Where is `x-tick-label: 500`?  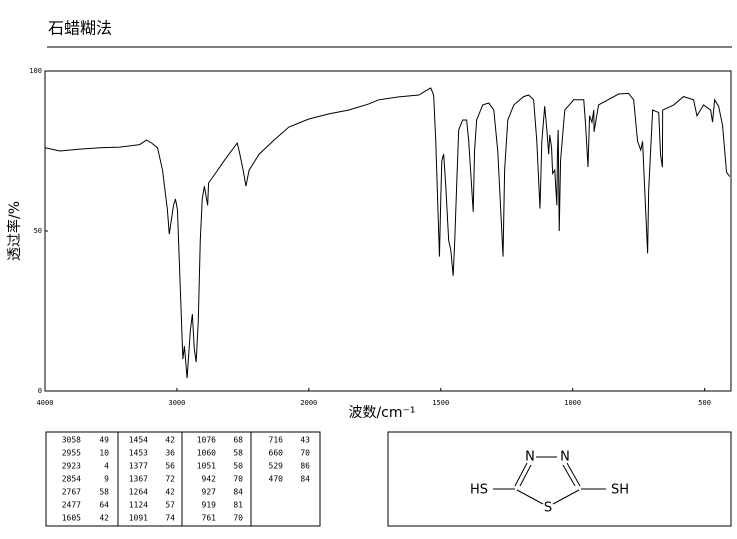
x-tick-label: 500 is located at coordinates (704, 403).